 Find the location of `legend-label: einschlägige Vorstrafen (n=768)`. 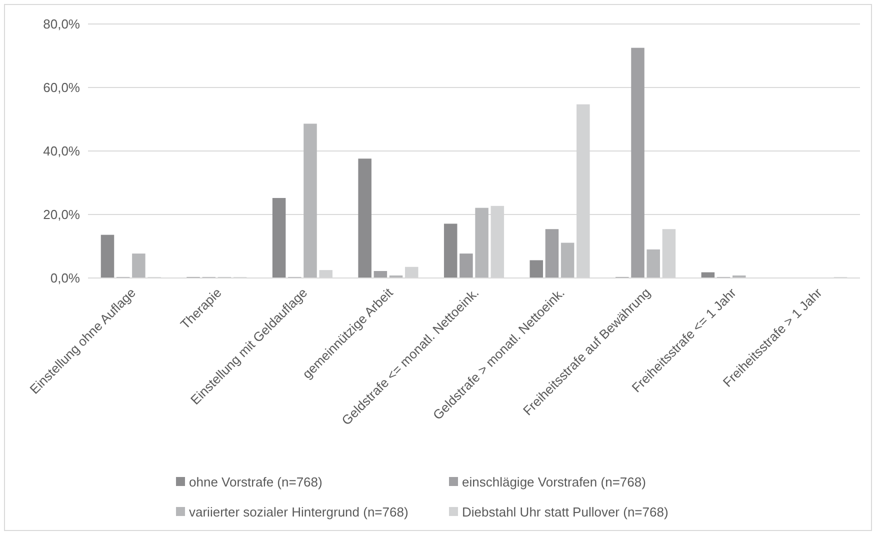

legend-label: einschlägige Vorstrafen (n=768) is located at coordinates (554, 482).